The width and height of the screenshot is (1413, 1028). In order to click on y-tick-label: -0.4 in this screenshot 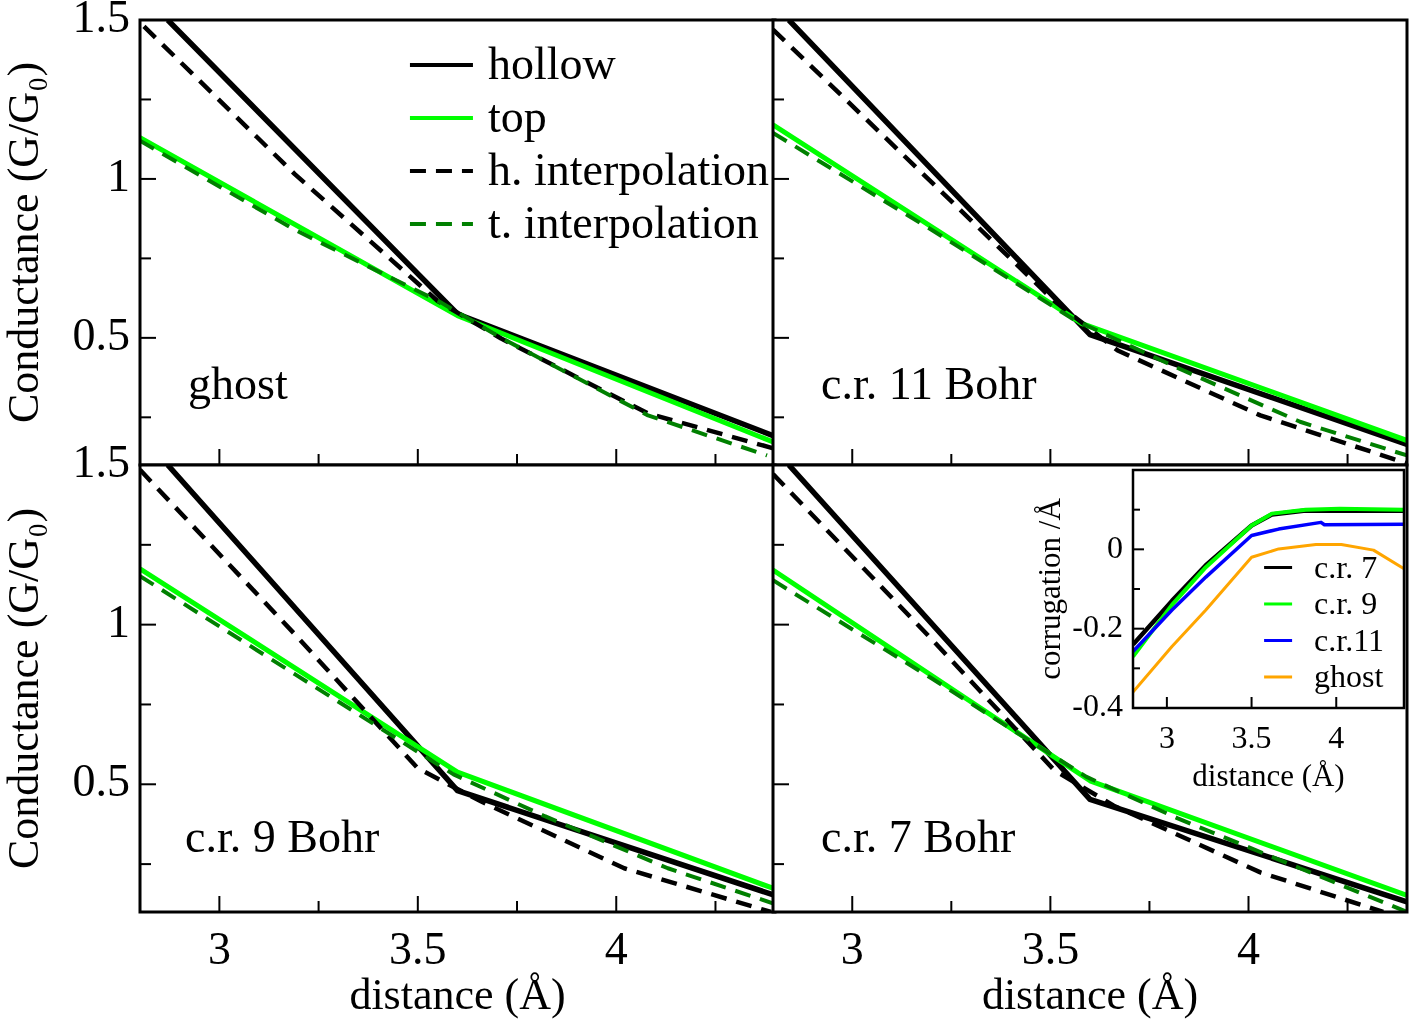, I will do `click(1097, 705)`.